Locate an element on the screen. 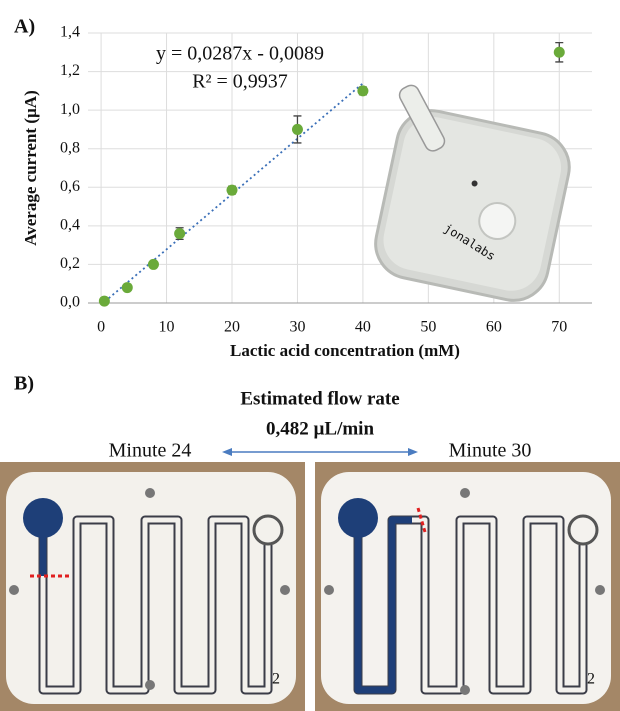 This screenshot has height=711, width=620. x-tick-label: 20 is located at coordinates (232, 327).